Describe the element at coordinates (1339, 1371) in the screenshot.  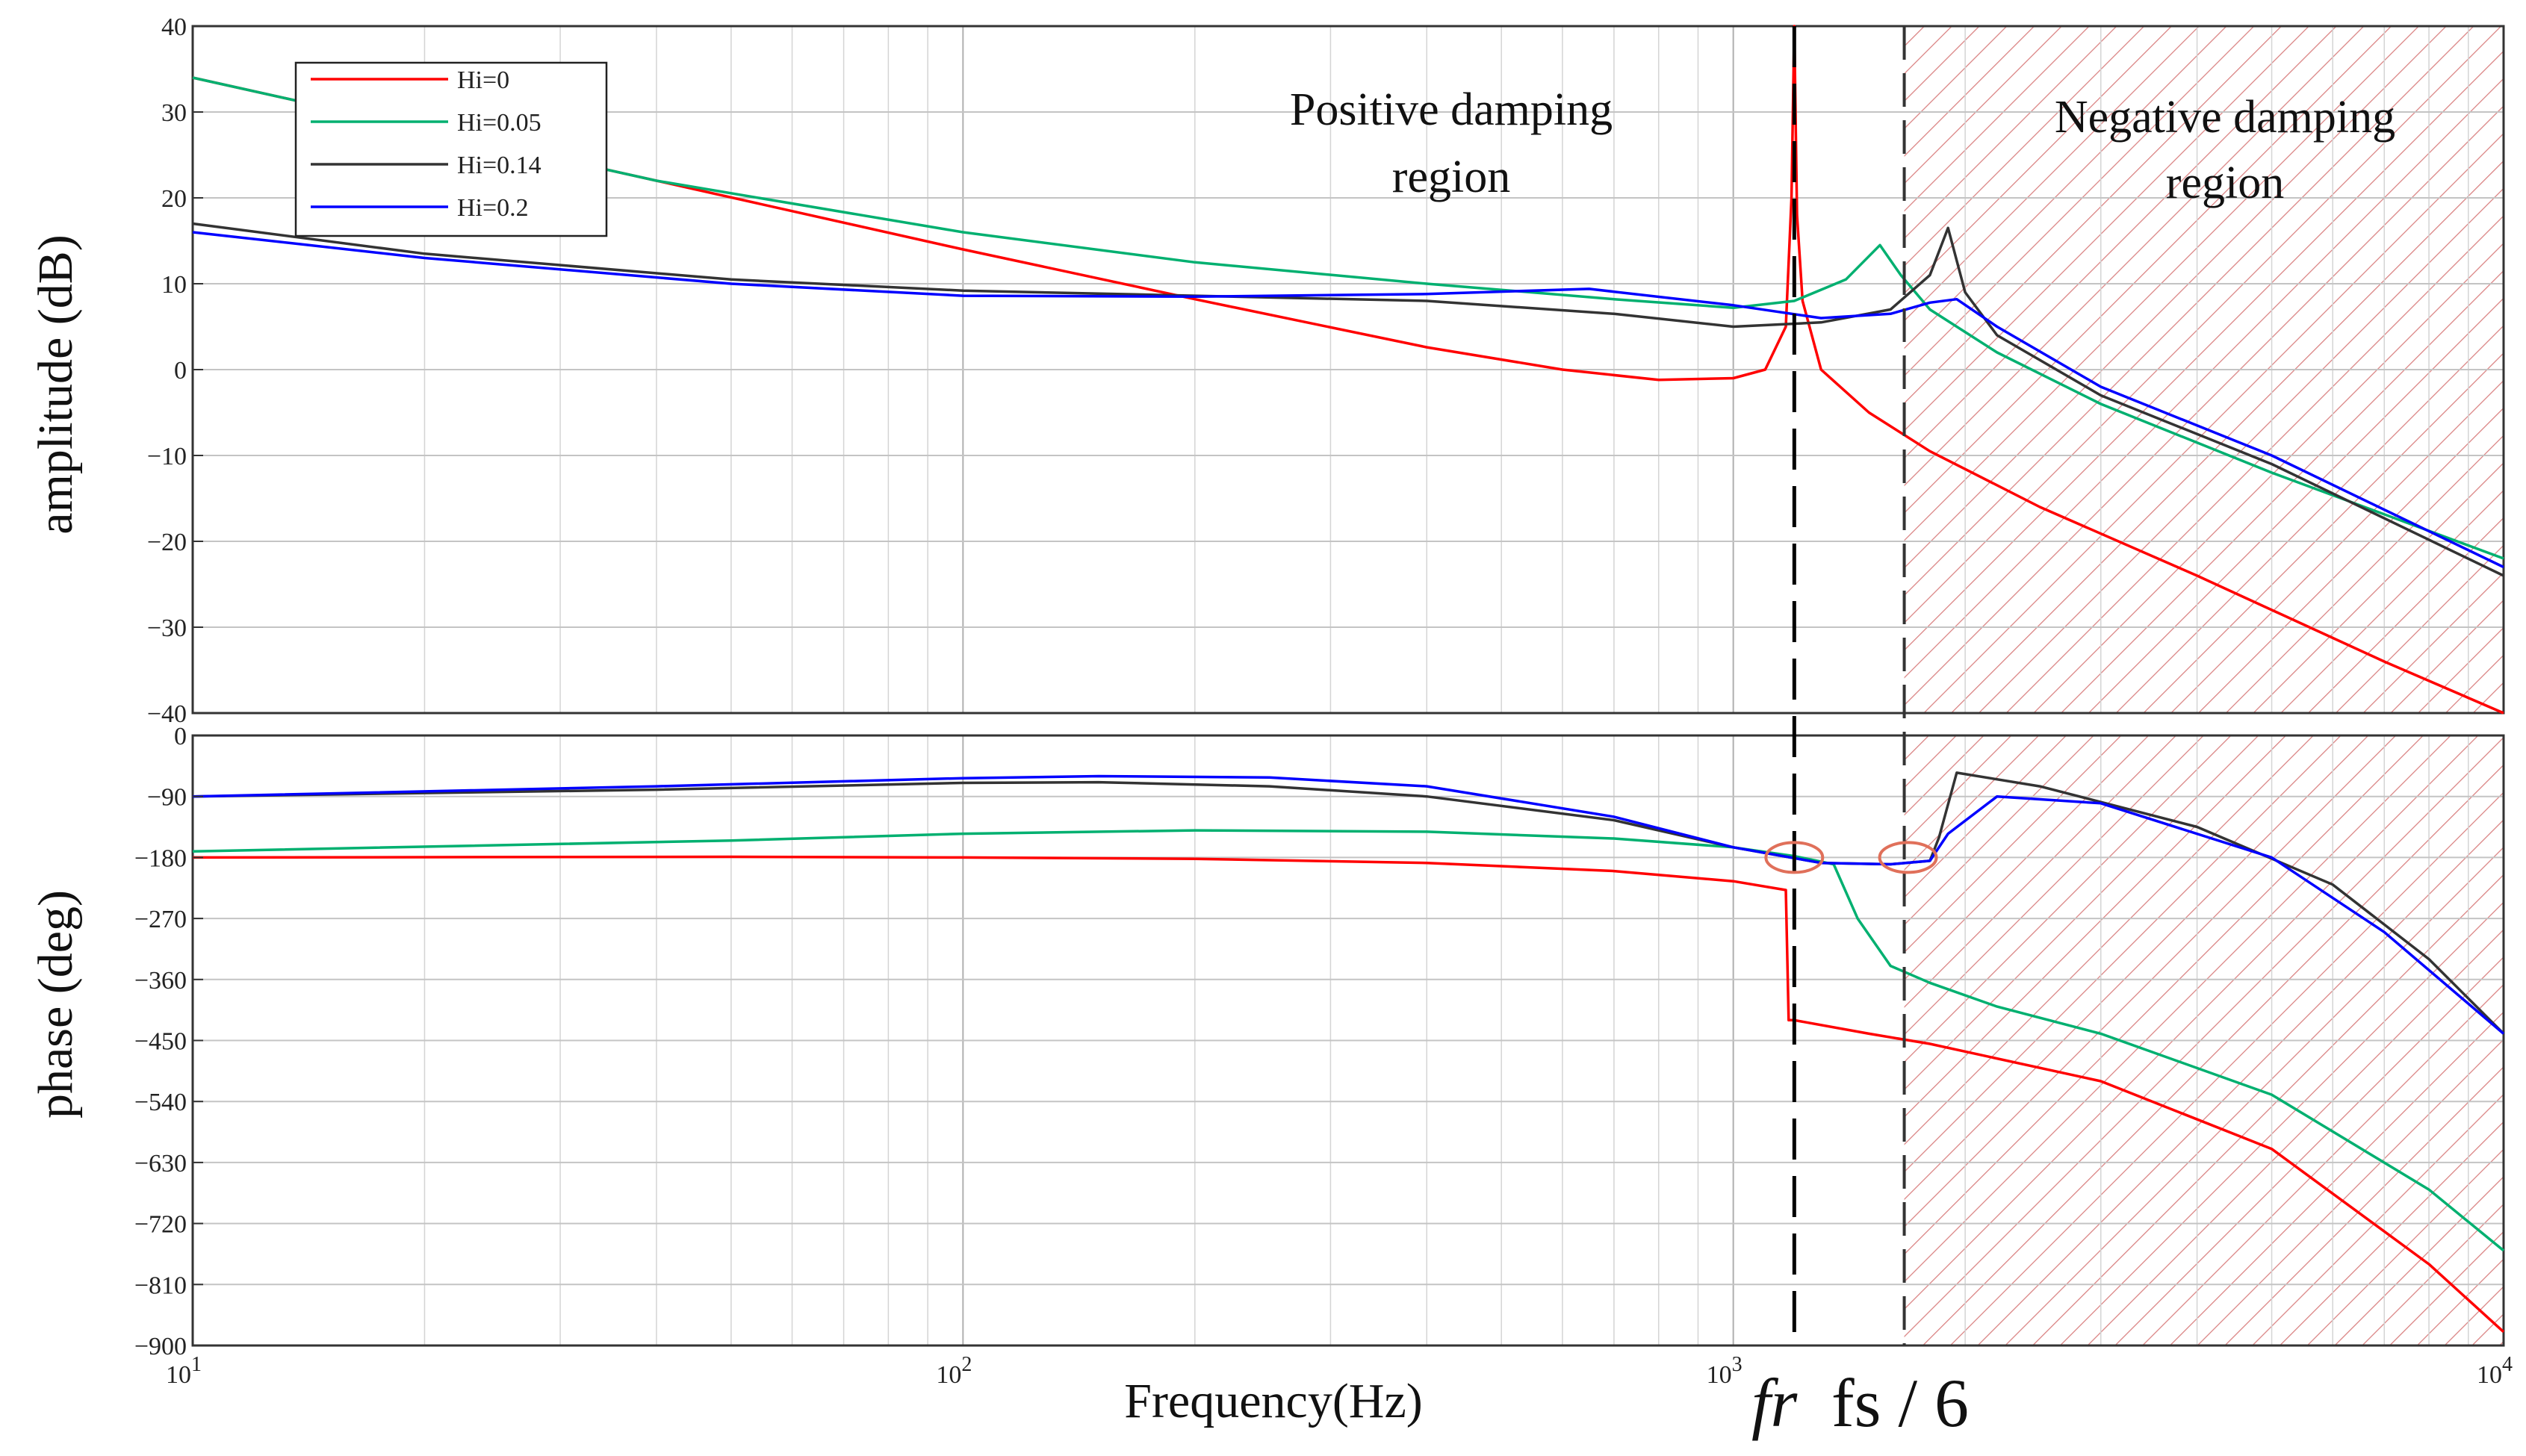
I see `x-ticks: 10¹ 10² 10³ 10⁴` at that location.